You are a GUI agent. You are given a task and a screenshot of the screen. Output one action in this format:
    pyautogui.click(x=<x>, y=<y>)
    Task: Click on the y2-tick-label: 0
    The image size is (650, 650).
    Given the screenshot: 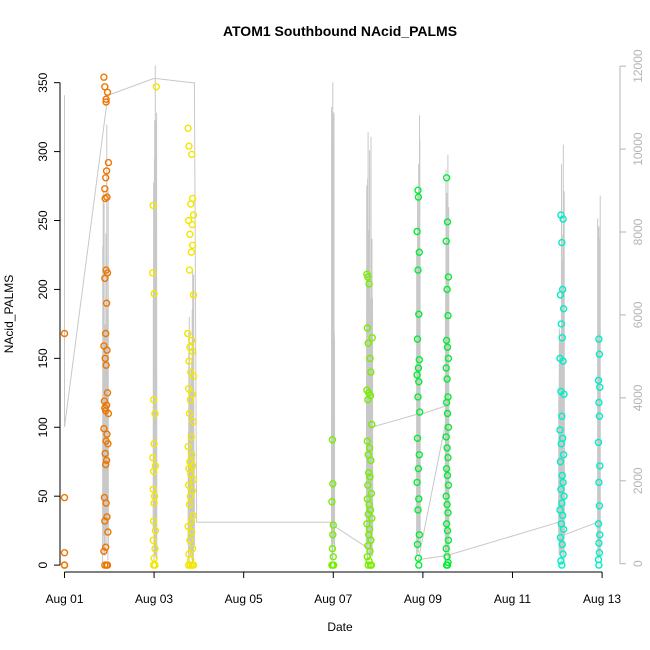 What is the action you would take?
    pyautogui.click(x=638, y=563)
    